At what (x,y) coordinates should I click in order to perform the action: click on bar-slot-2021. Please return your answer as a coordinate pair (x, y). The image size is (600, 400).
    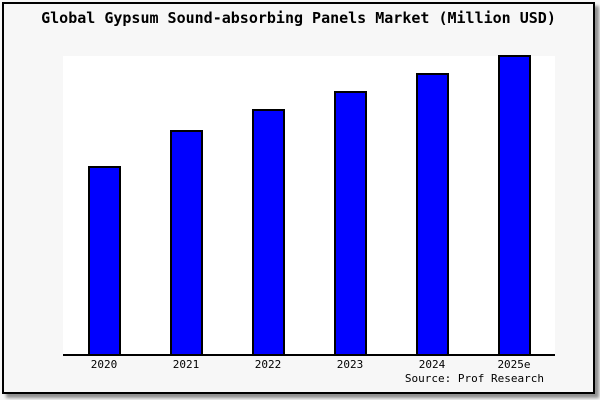
    Looking at the image, I should click on (186, 205).